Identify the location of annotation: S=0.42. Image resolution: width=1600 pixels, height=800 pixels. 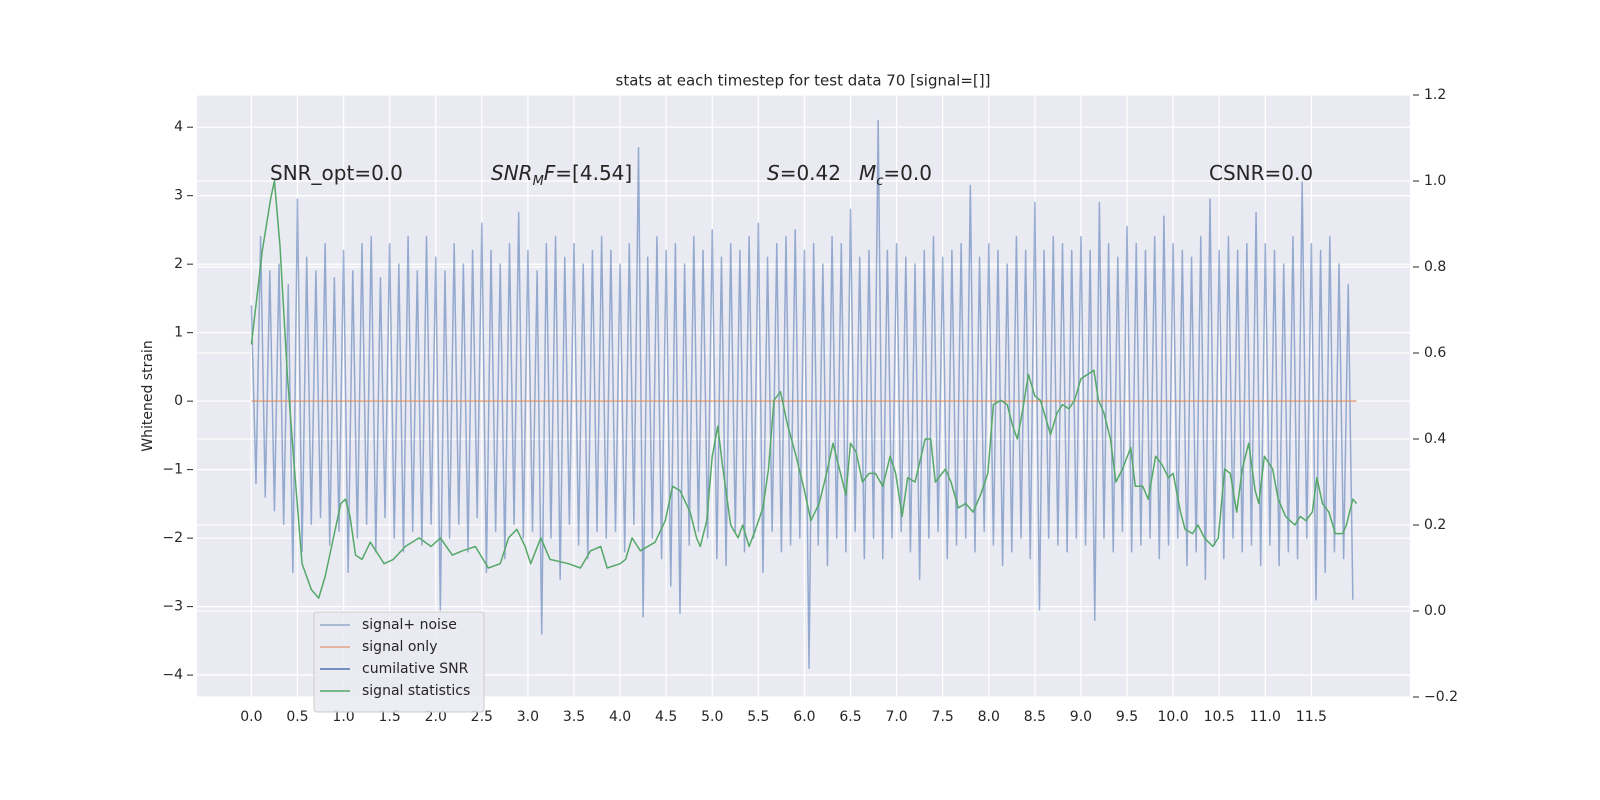
(804, 173).